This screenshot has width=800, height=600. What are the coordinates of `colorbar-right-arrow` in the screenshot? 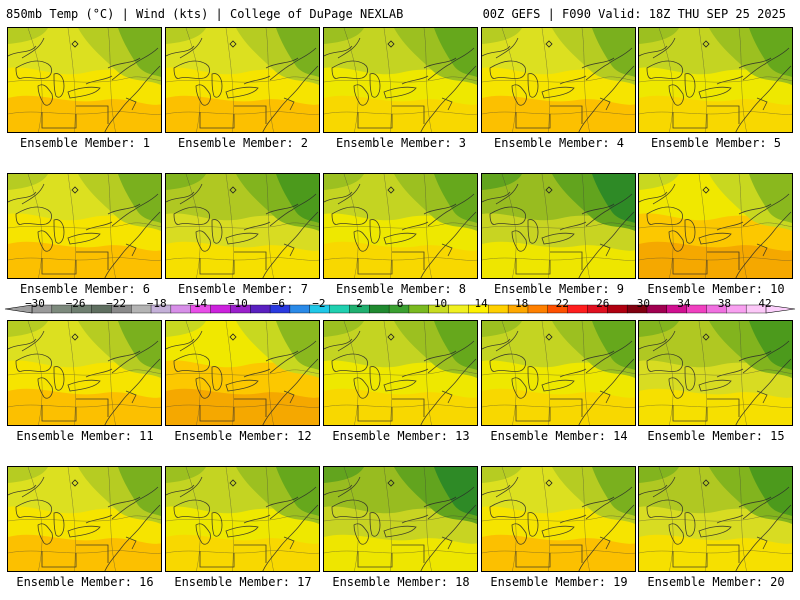 It's located at (780, 309).